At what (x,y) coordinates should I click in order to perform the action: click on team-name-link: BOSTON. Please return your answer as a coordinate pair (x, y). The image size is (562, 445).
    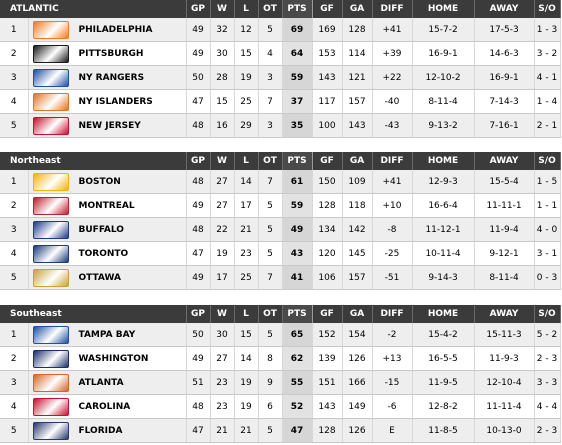
    Looking at the image, I should click on (99, 181).